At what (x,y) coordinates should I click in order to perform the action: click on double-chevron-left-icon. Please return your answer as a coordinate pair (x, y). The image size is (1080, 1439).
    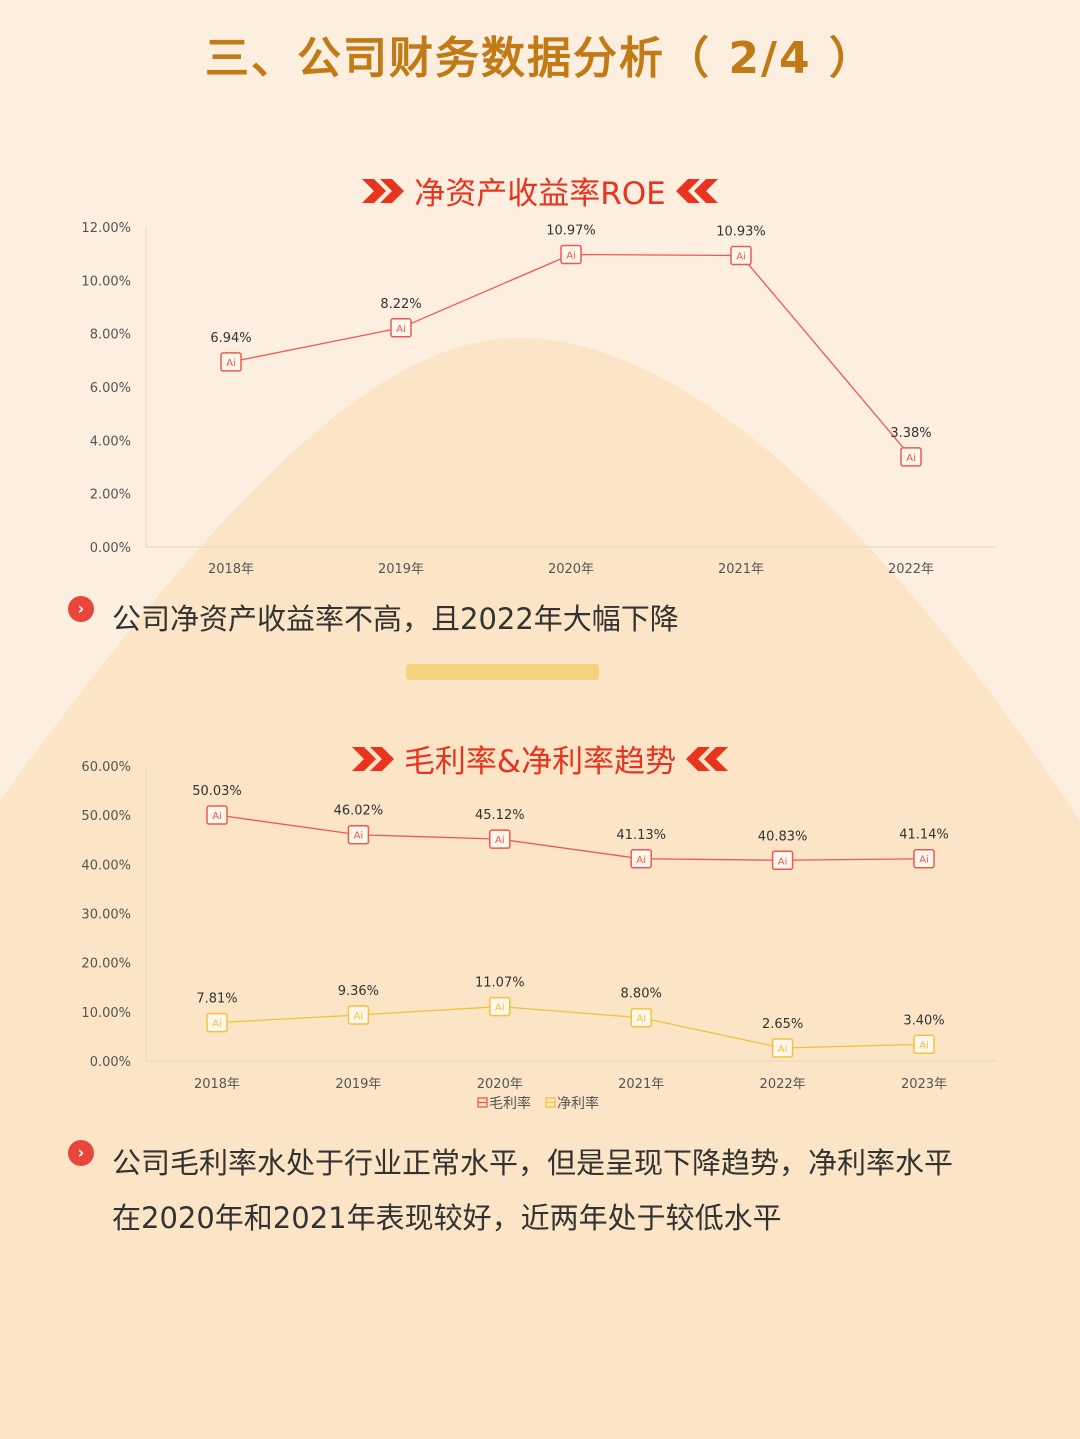
    Looking at the image, I should click on (707, 758).